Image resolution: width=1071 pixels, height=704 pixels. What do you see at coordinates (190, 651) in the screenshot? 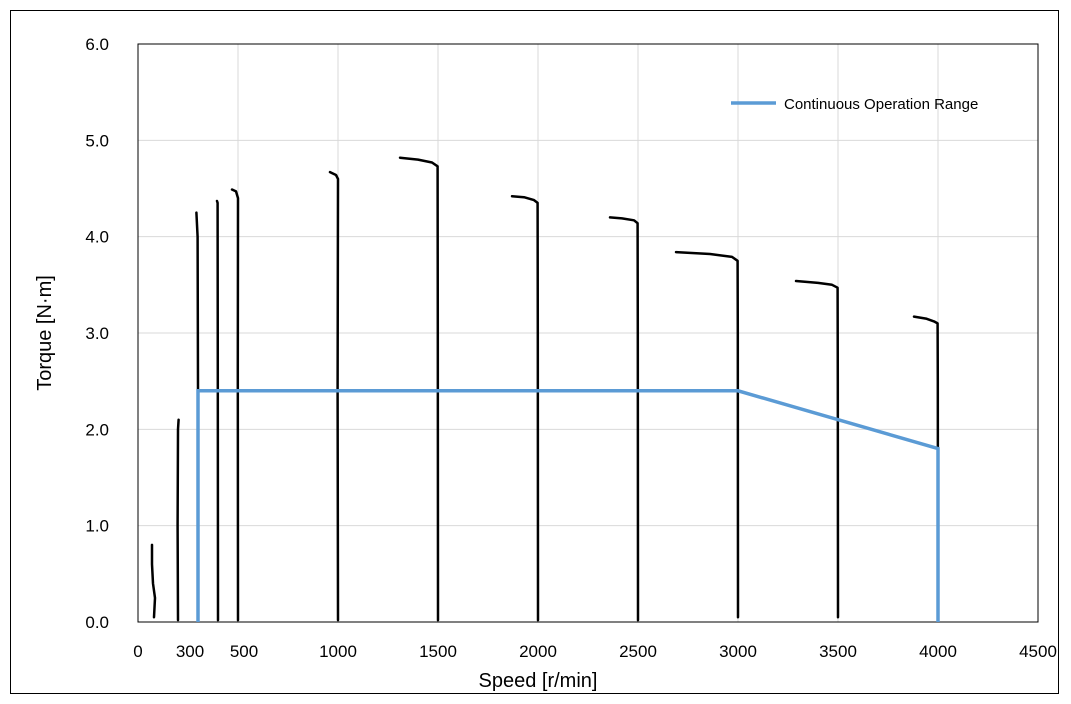
I see `x-tick-label: 300` at bounding box center [190, 651].